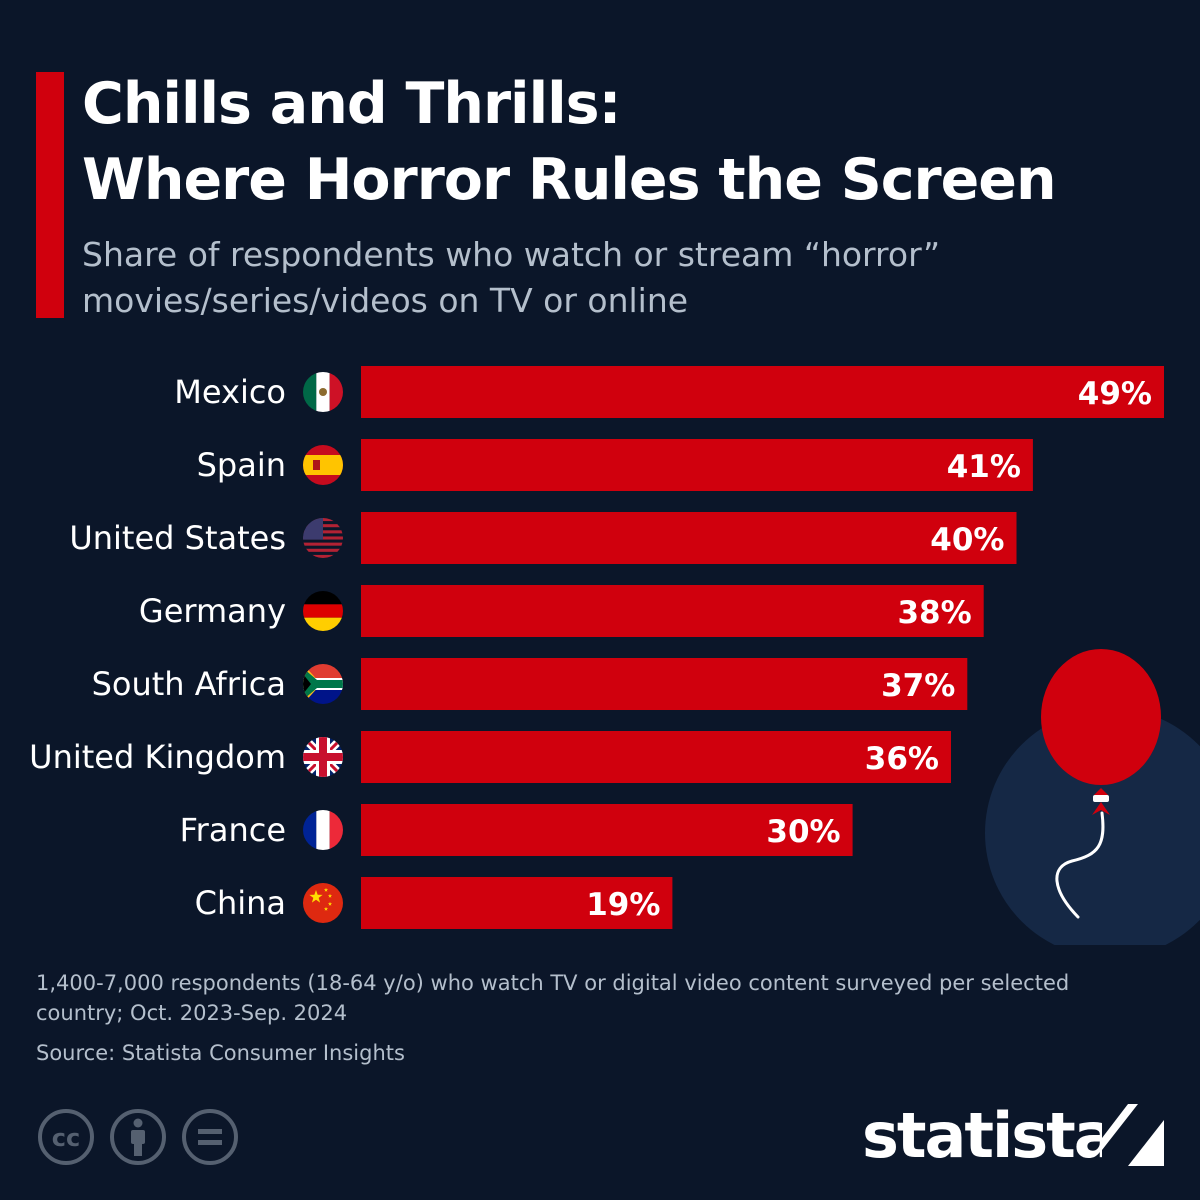 The height and width of the screenshot is (1200, 1200). What do you see at coordinates (323, 538) in the screenshot?
I see `usa-flag-icon` at bounding box center [323, 538].